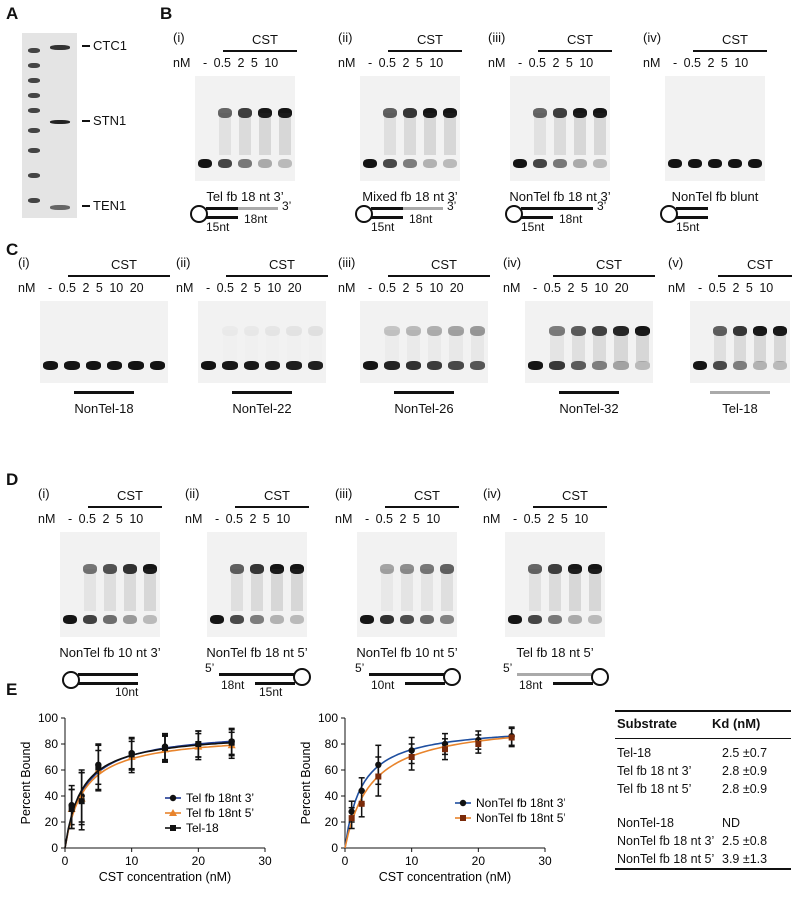 This screenshot has width=796, height=897. I want to click on table-cell-kd: 2.5 ±0.8, so click(745, 841).